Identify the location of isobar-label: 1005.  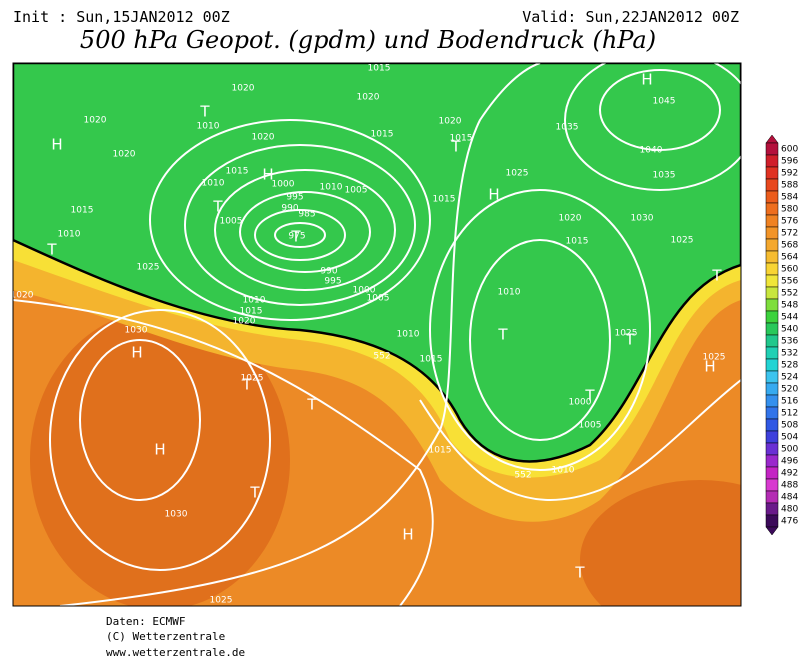
(356, 191).